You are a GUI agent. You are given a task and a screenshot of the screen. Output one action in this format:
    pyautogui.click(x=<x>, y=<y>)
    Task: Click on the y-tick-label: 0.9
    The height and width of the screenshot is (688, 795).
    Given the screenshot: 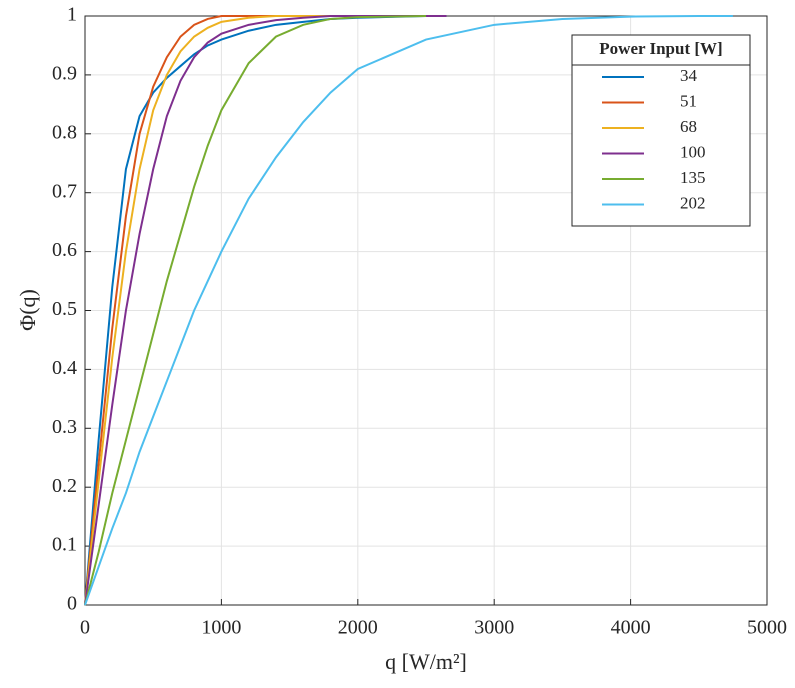 What is the action you would take?
    pyautogui.click(x=64, y=73)
    